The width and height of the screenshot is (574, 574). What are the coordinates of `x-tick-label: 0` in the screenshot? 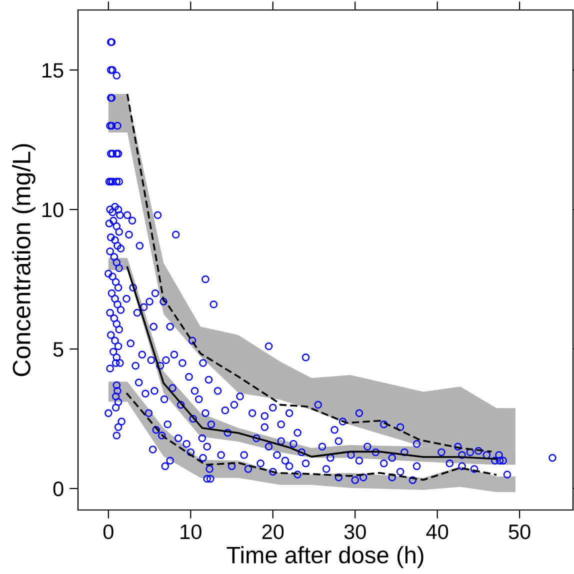 It's located at (108, 532).